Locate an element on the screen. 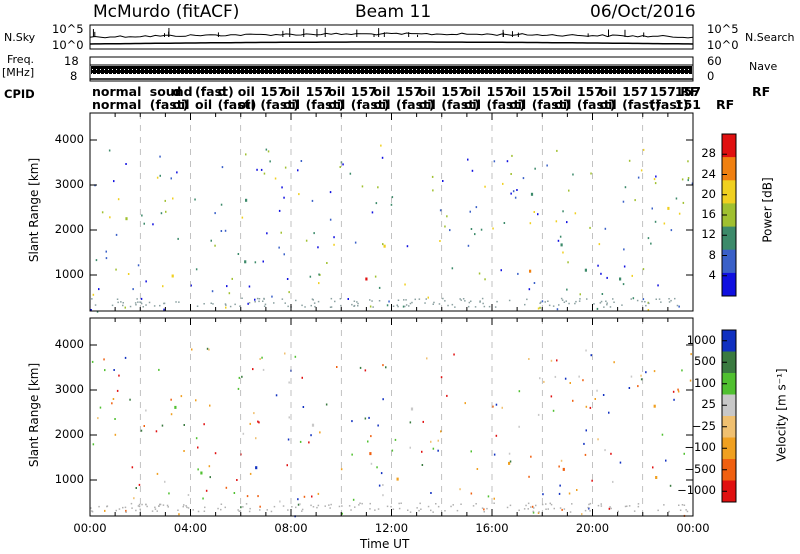 Image resolution: width=800 pixels, height=554 pixels. y-tick-label: 4000 is located at coordinates (69, 344).